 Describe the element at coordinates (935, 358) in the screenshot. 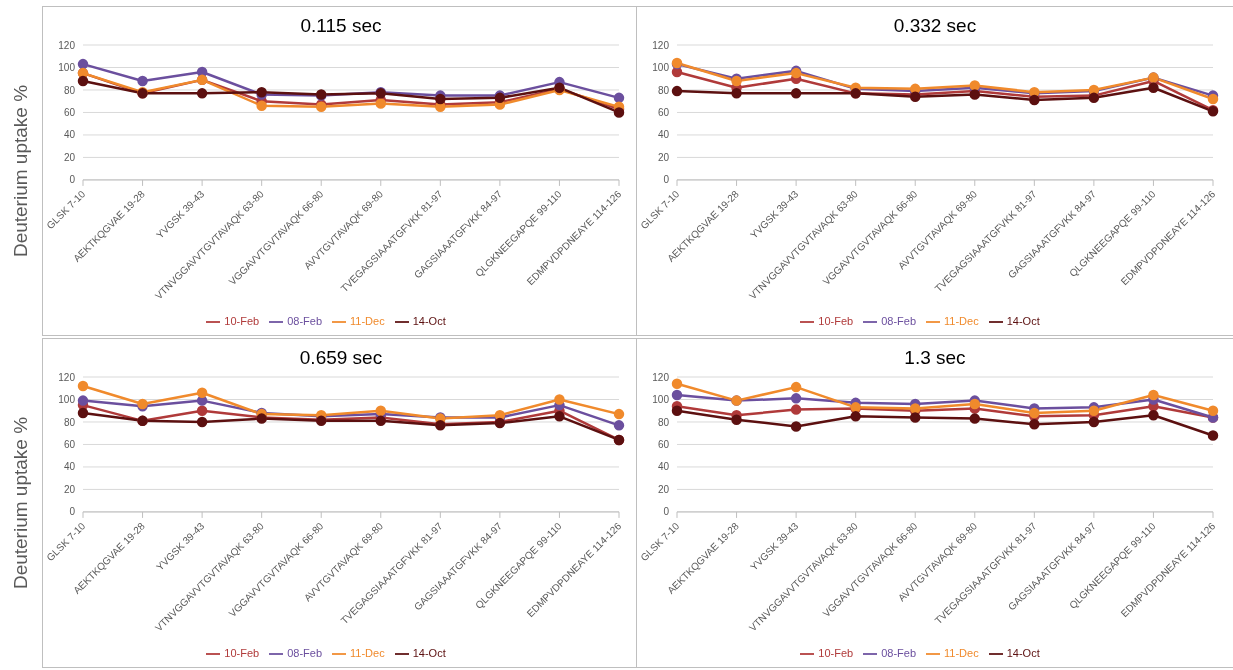

I see `chart-title: 1.3 sec` at that location.